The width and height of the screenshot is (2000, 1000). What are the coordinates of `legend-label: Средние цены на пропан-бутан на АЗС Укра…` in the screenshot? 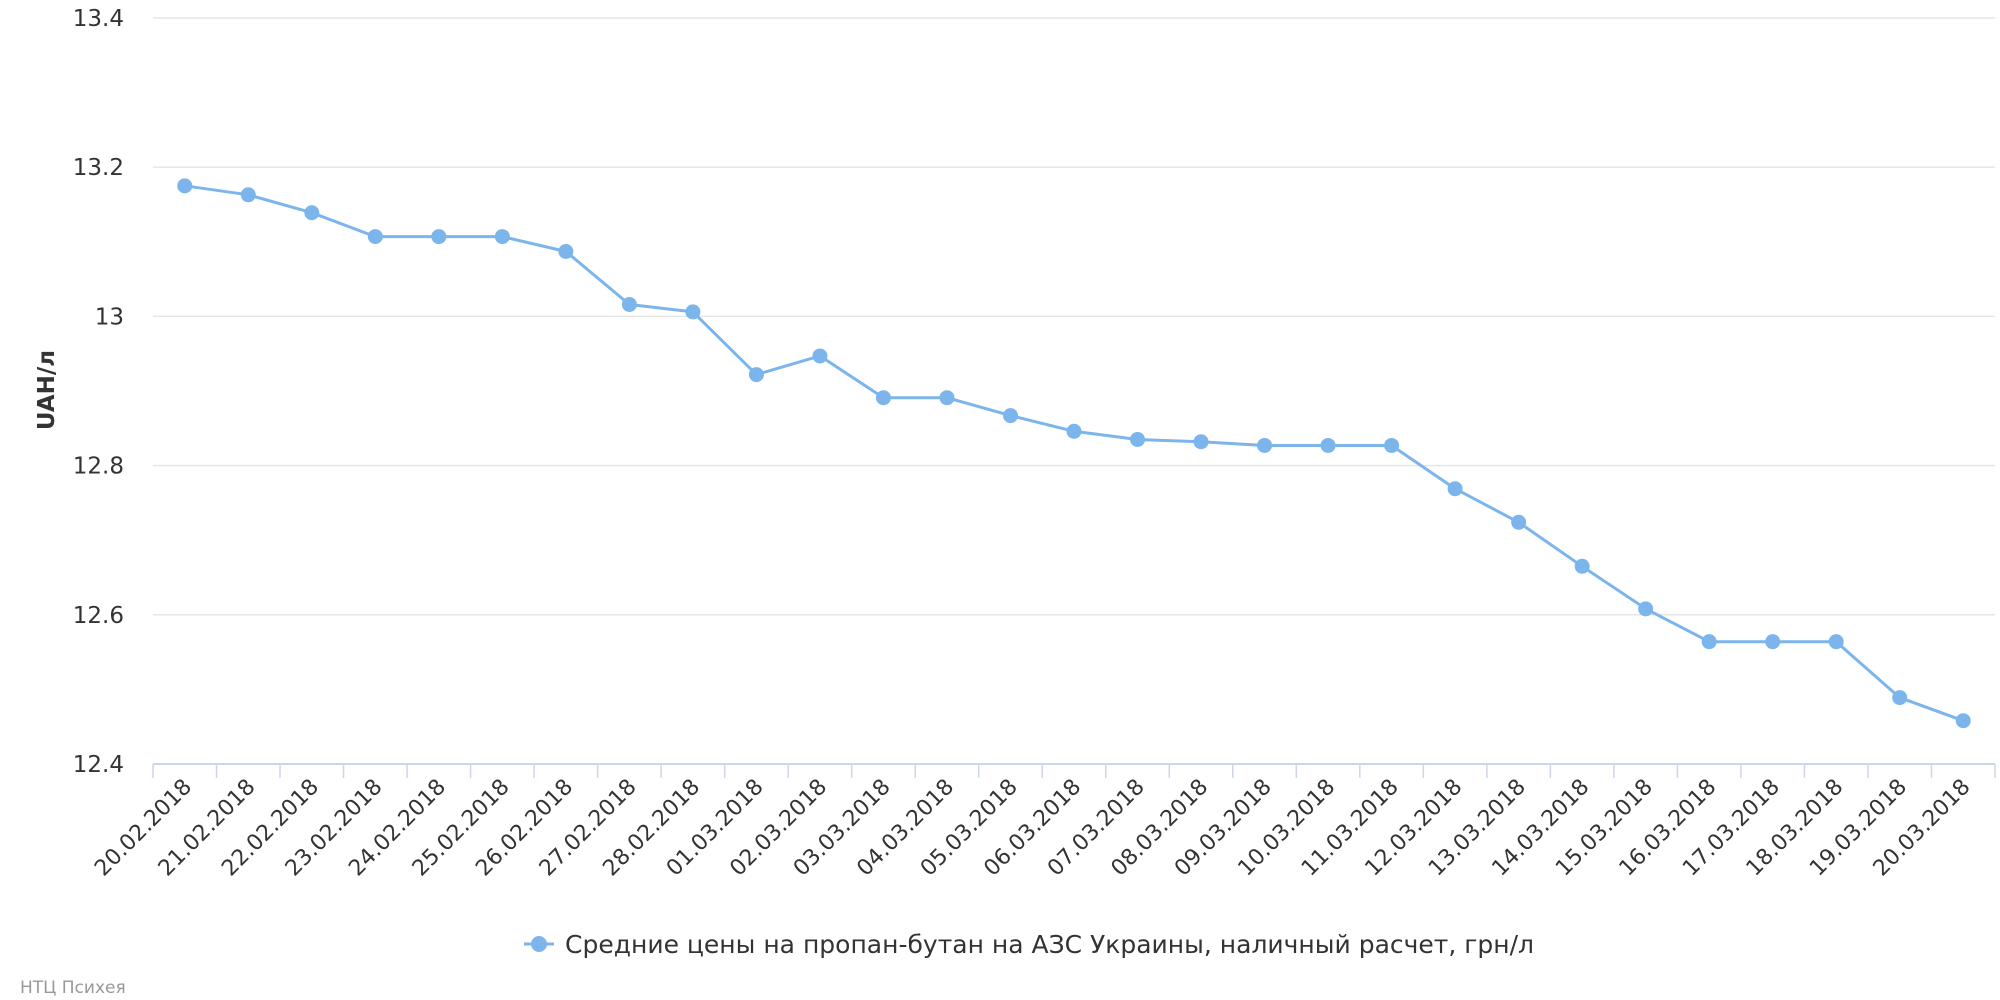 It's located at (1049, 944).